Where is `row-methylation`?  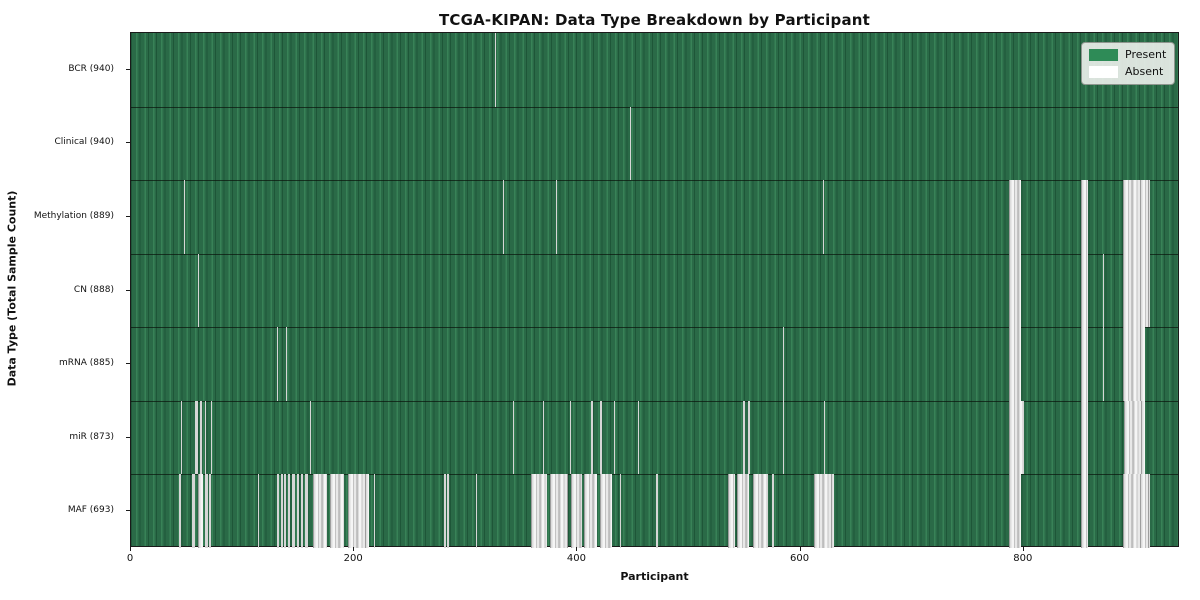
row-methylation is located at coordinates (654, 217).